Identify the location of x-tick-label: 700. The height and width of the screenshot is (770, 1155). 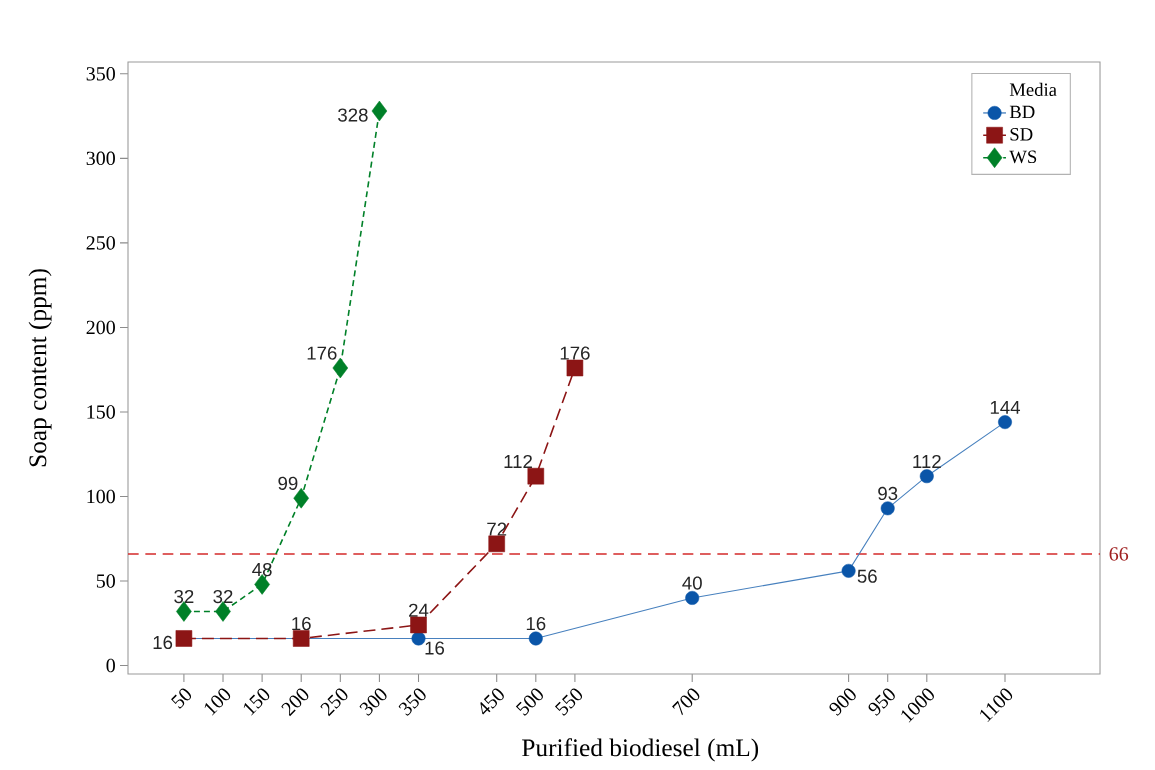
(686, 702).